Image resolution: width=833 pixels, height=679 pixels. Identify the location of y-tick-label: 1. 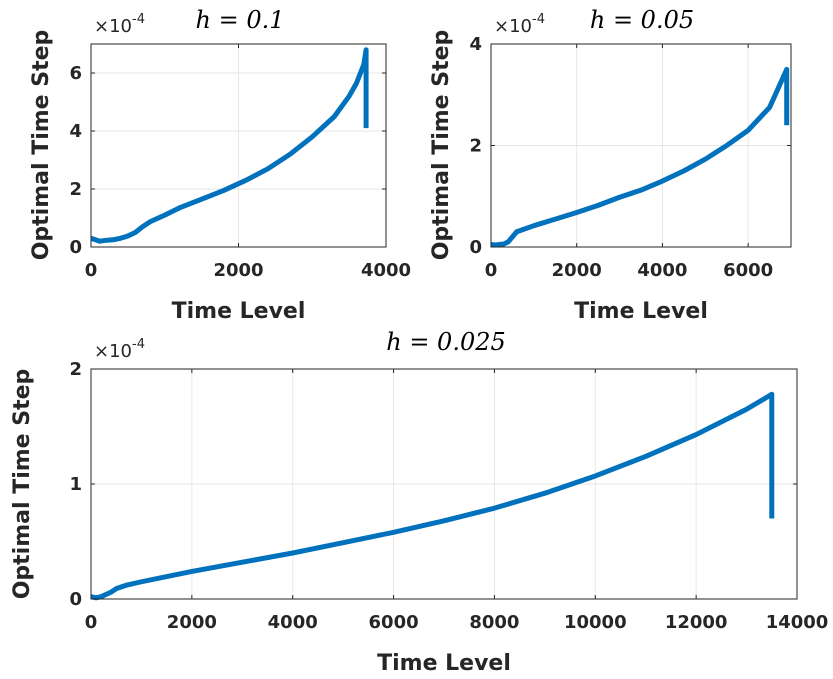
(75, 484).